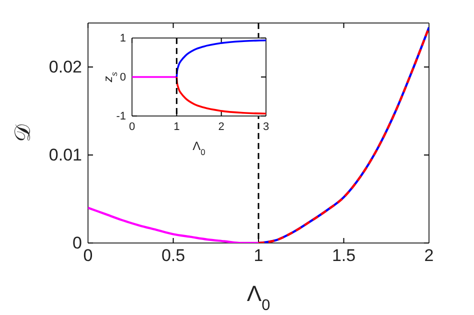 This screenshot has height=315, width=474. What do you see at coordinates (123, 38) in the screenshot?
I see `y-tick-label: 1` at bounding box center [123, 38].